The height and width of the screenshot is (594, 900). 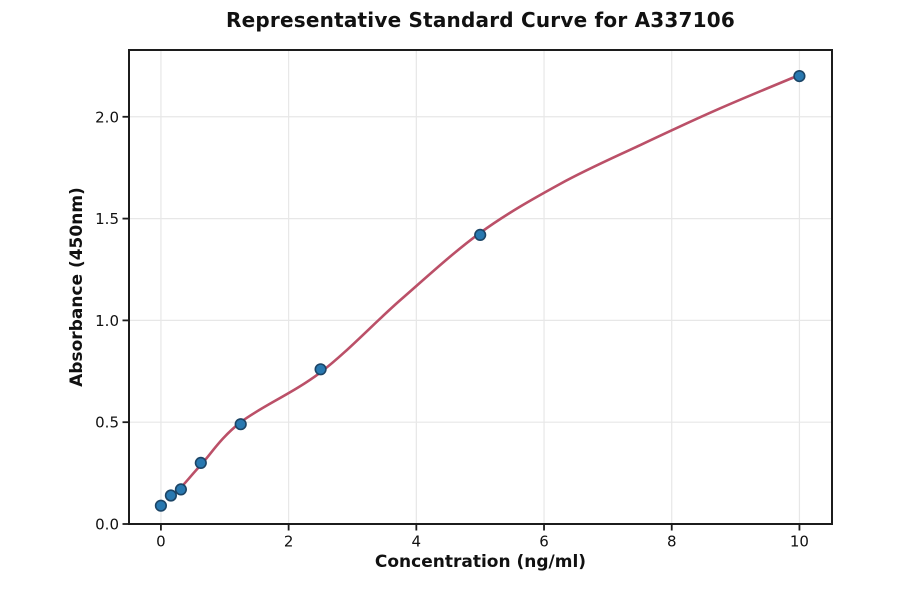 What do you see at coordinates (544, 542) in the screenshot?
I see `x-tick-label: 6` at bounding box center [544, 542].